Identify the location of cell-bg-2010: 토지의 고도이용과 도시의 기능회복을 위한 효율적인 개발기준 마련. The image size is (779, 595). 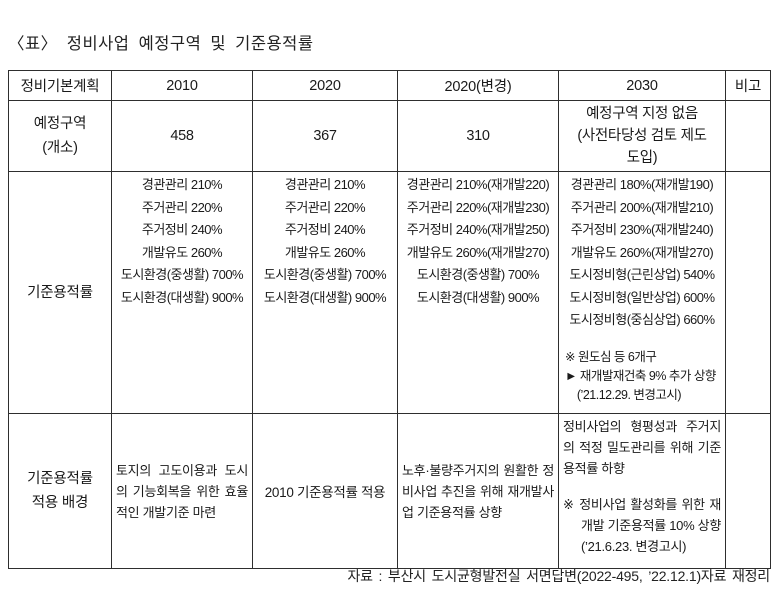
(182, 491).